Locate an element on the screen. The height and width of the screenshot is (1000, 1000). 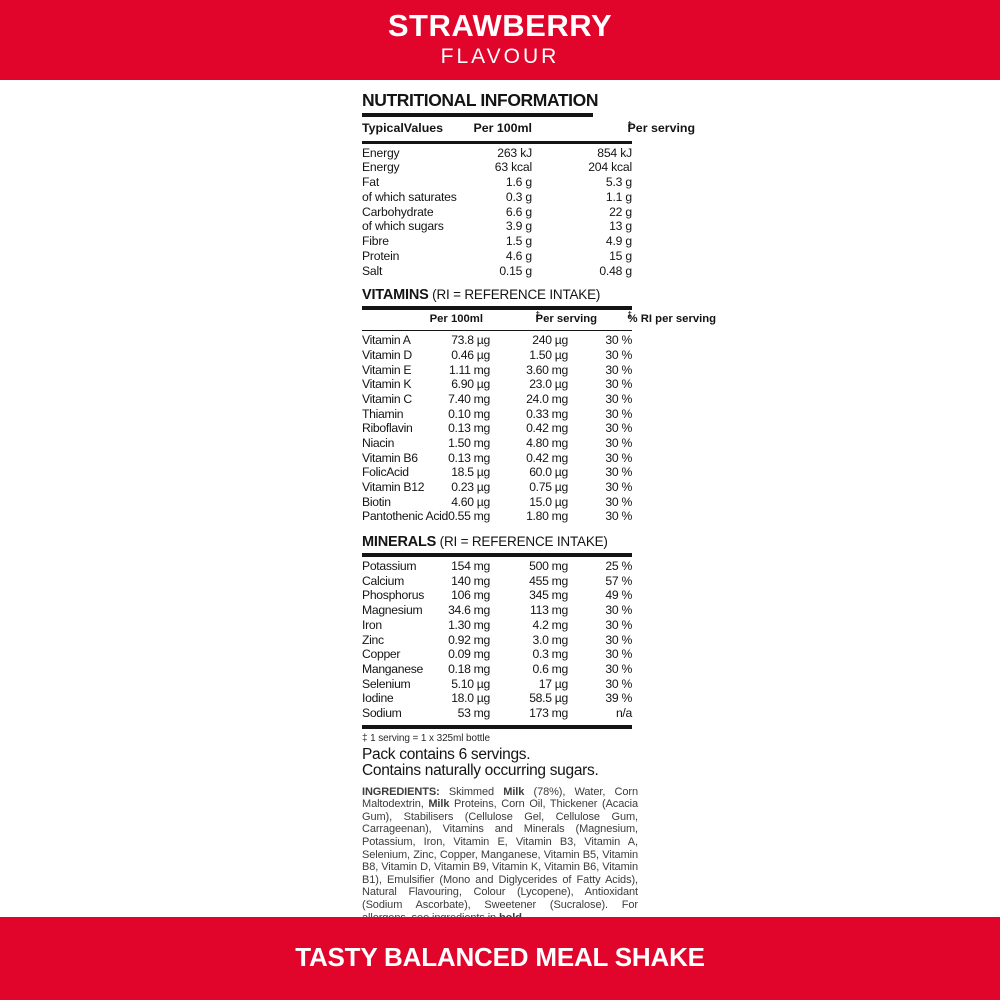
row-value: 39 % is located at coordinates (618, 698).